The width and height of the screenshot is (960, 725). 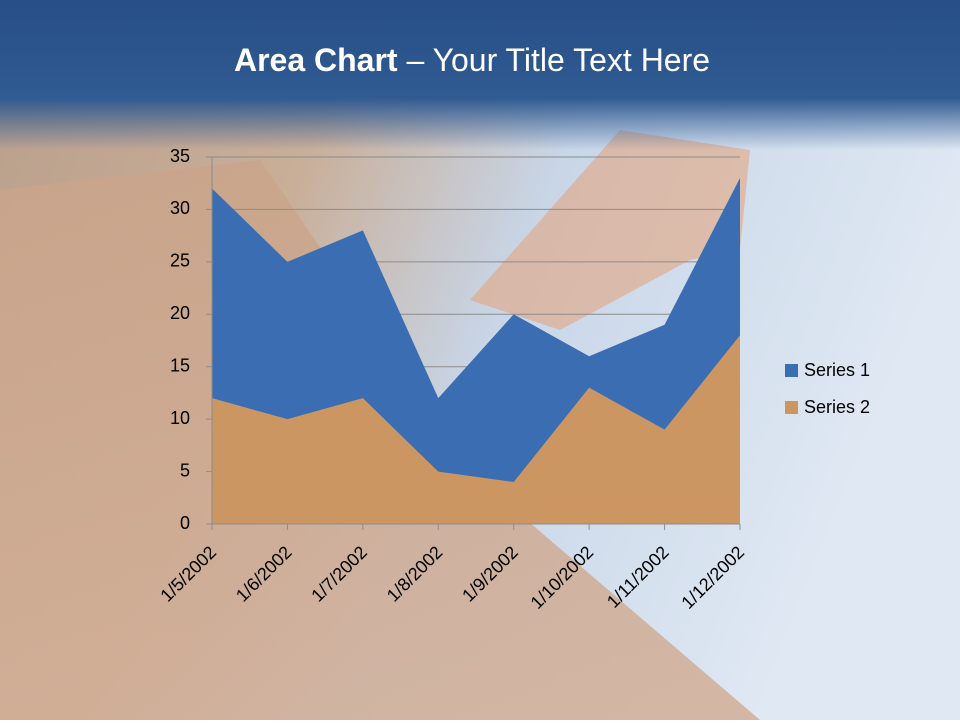 I want to click on area, so click(x=476, y=429).